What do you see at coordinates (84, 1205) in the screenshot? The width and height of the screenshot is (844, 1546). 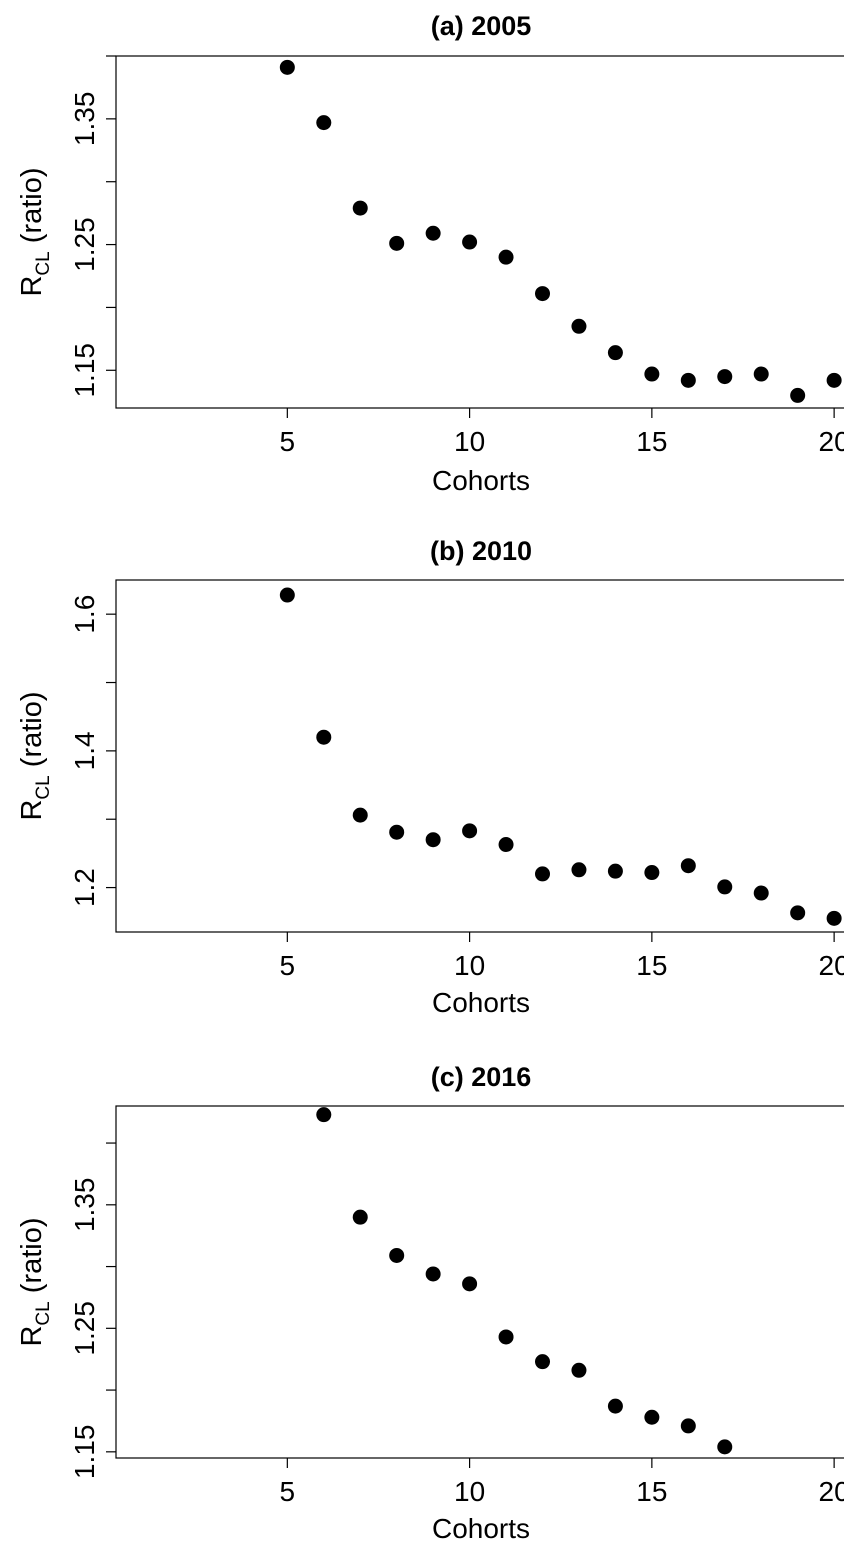 I see `panel-c-y-tick-label: 1.35` at bounding box center [84, 1205].